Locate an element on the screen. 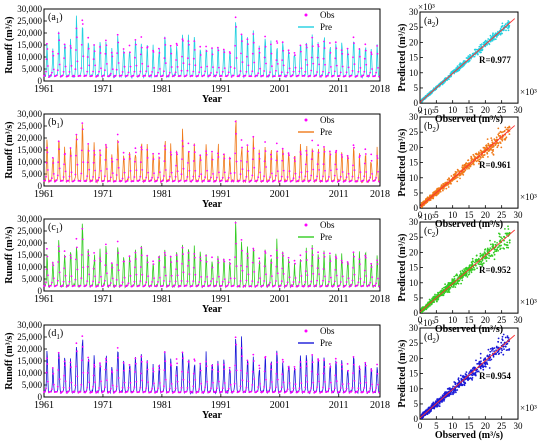  x-tick-label: 10 is located at coordinates (453, 426).